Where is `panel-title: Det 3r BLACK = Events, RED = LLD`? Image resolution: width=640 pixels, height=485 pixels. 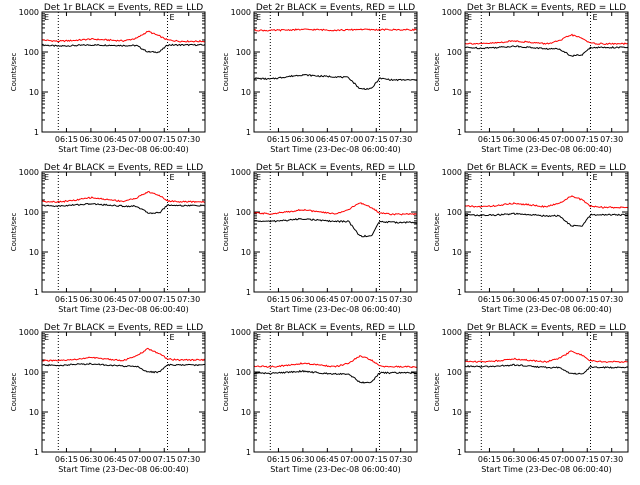
panel-title: Det 3r BLACK = Events, RED = LLD is located at coordinates (546, 8).